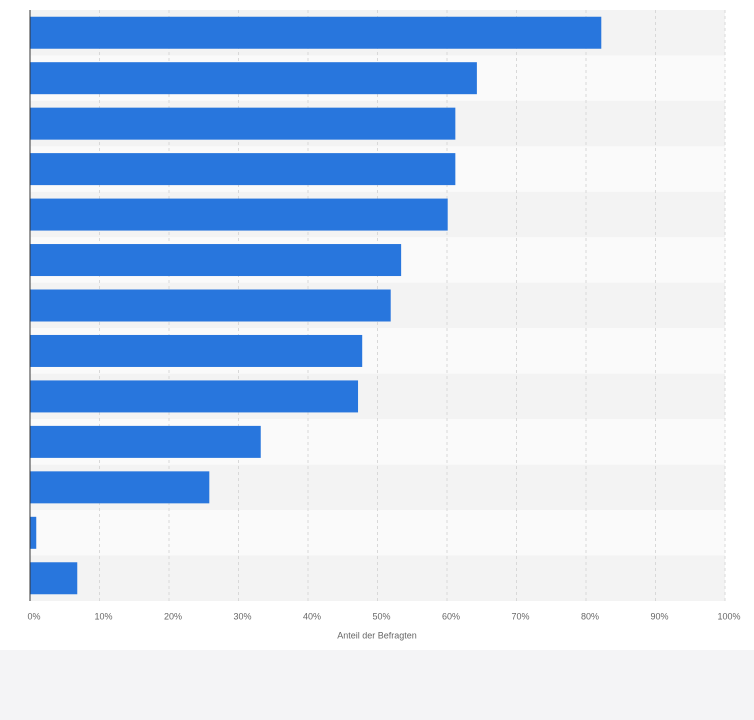 This screenshot has width=754, height=720. I want to click on x-tick-label: 10%, so click(103, 616).